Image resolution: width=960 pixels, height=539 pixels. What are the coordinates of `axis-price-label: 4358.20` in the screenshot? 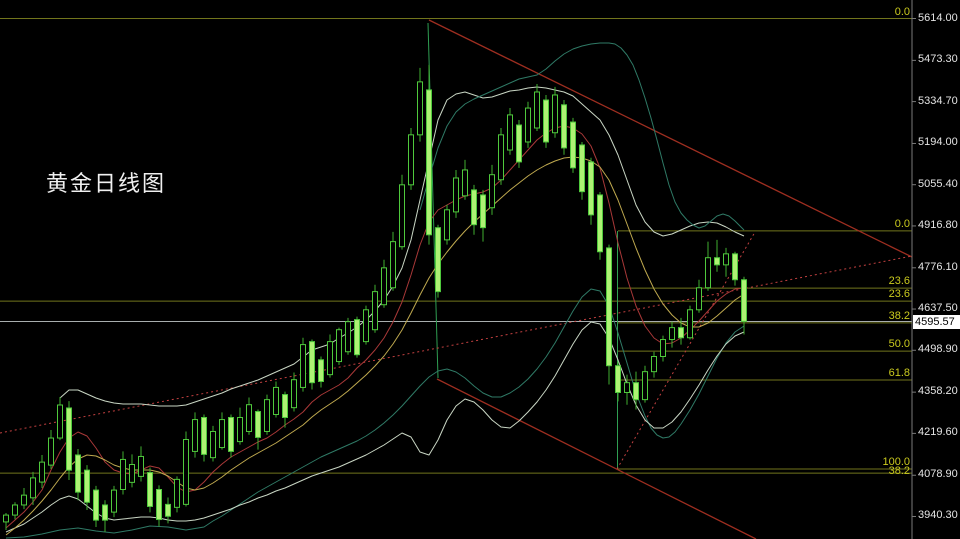 It's located at (938, 391).